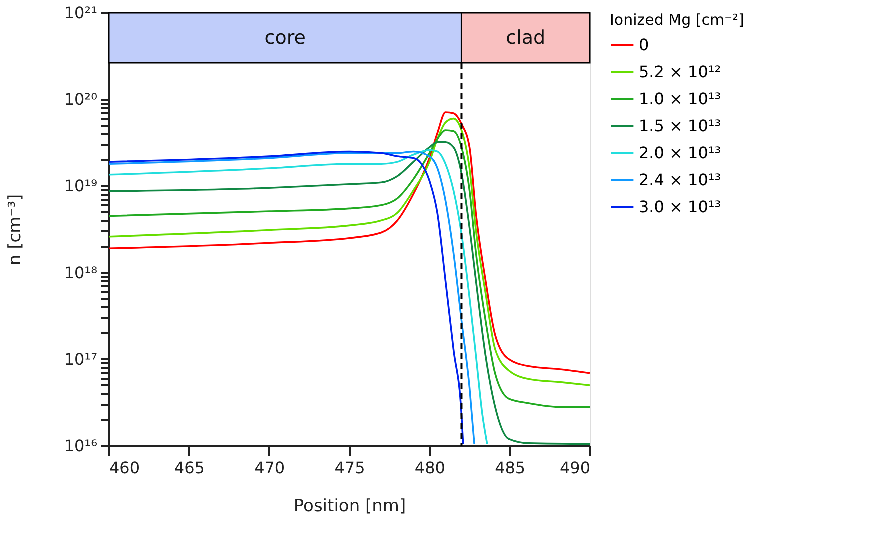 This screenshot has height=556, width=880. Describe the element at coordinates (510, 468) in the screenshot. I see `x-tick-label: 485` at that location.